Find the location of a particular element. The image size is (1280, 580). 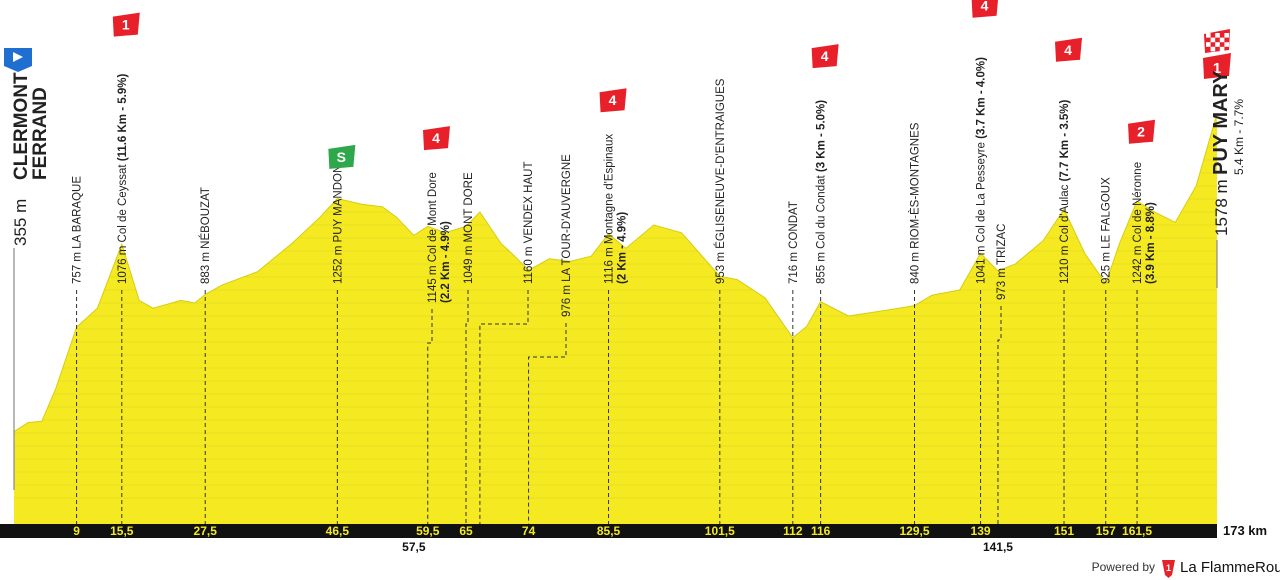

waypoint-marker: 973 m TRIZAC is located at coordinates (1002, 374).